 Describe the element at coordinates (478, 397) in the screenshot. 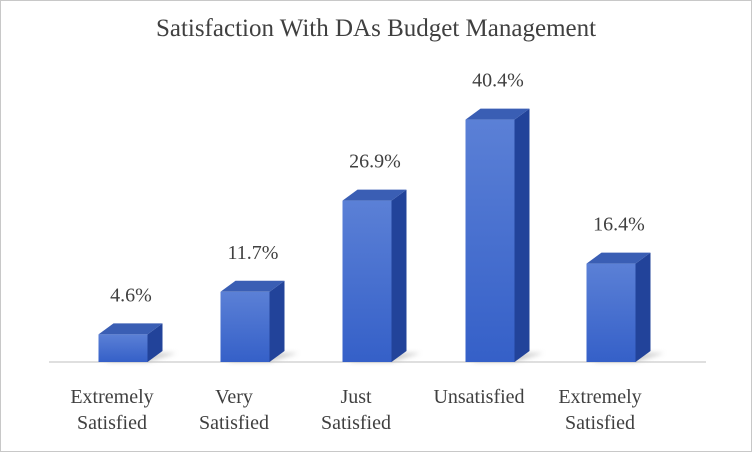

I see `category-label: Unsatisfied` at that location.